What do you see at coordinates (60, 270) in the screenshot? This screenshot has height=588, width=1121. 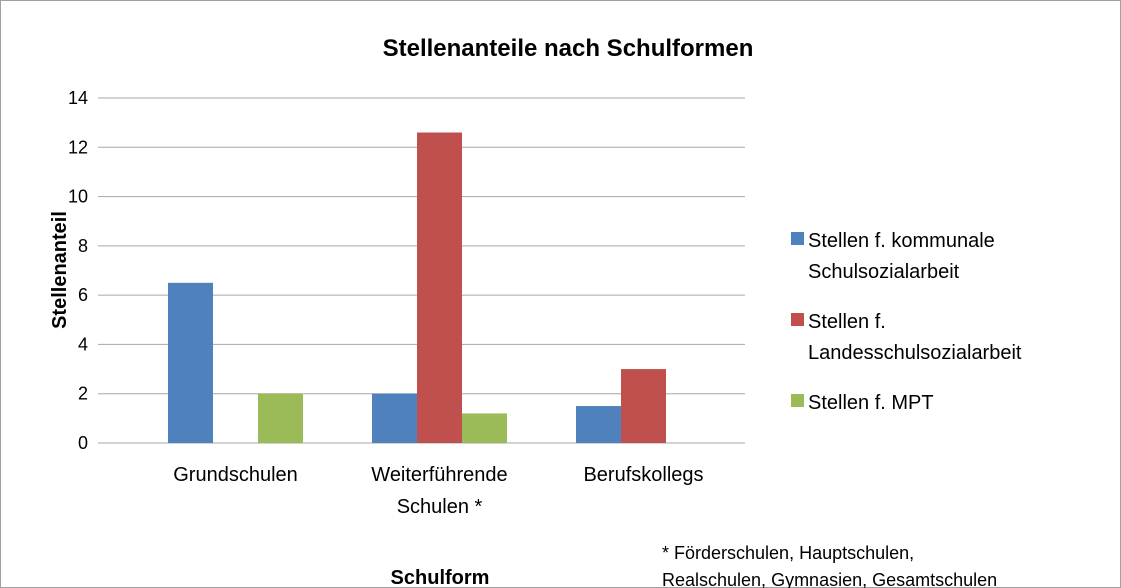 I see `y-axis-title: Stellenanteil` at bounding box center [60, 270].